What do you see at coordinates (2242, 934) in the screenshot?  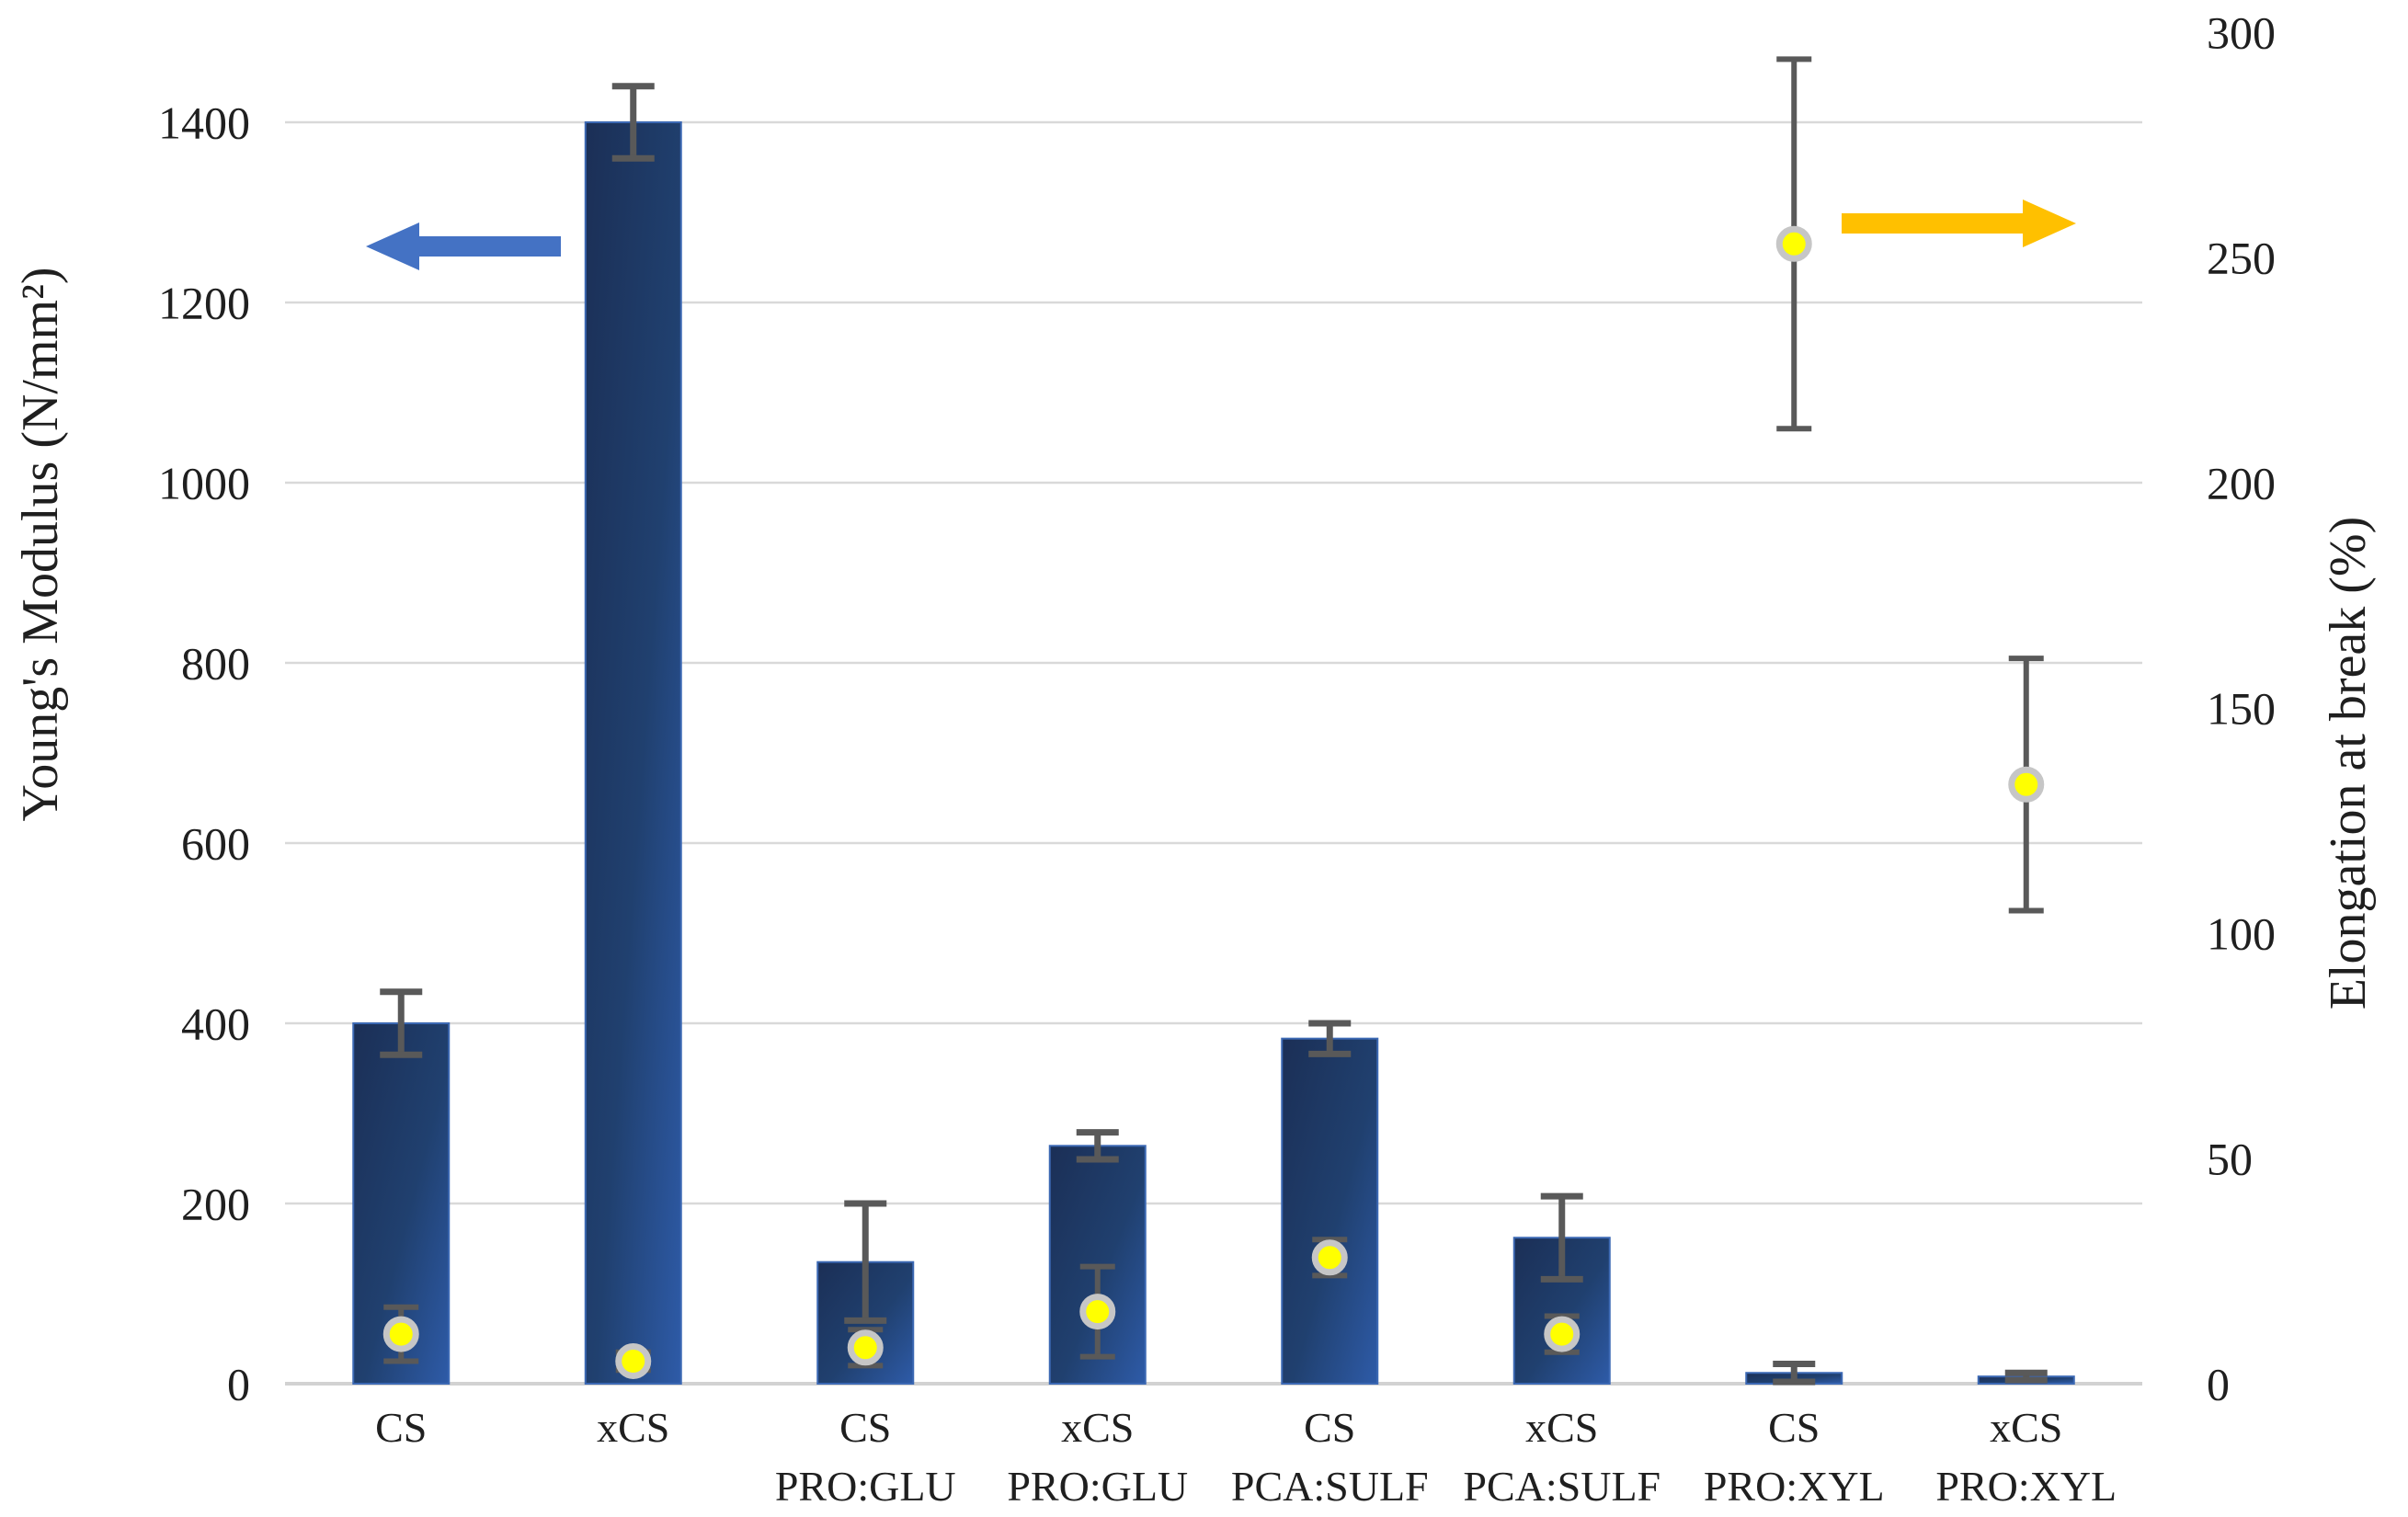 I see `right-axis-tick-label: 100` at bounding box center [2242, 934].